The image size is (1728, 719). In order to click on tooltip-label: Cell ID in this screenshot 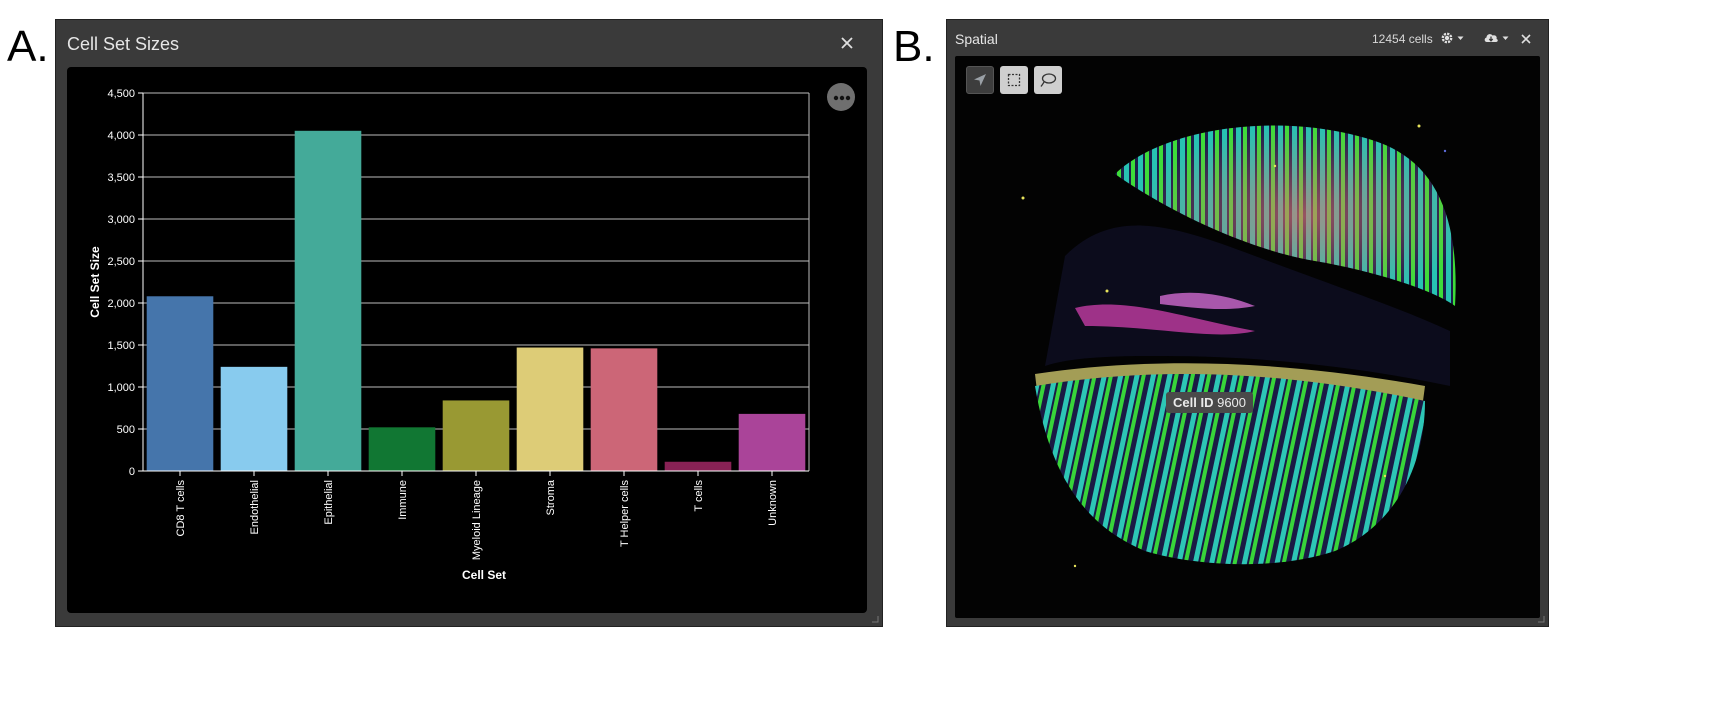, I will do `click(1193, 402)`.